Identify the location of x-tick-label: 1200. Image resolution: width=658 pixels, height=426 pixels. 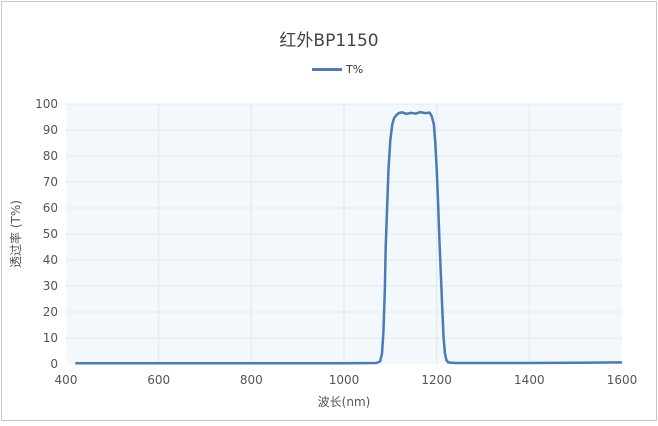
(436, 380).